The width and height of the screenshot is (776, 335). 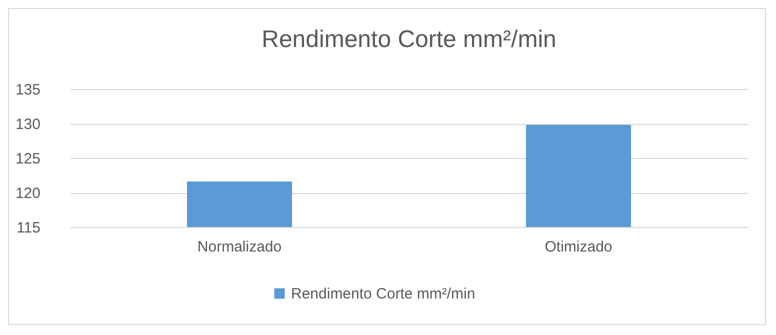 I want to click on x-tick-label: Otimizado, so click(x=578, y=247).